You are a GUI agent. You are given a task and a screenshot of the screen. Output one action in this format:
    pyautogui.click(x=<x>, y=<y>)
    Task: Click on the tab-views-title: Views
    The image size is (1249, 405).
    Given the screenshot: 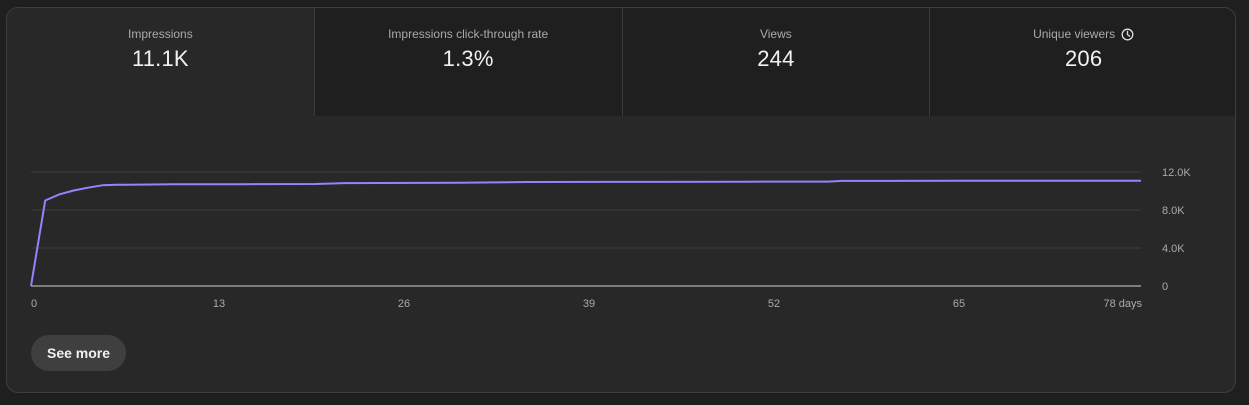 What is the action you would take?
    pyautogui.click(x=776, y=34)
    